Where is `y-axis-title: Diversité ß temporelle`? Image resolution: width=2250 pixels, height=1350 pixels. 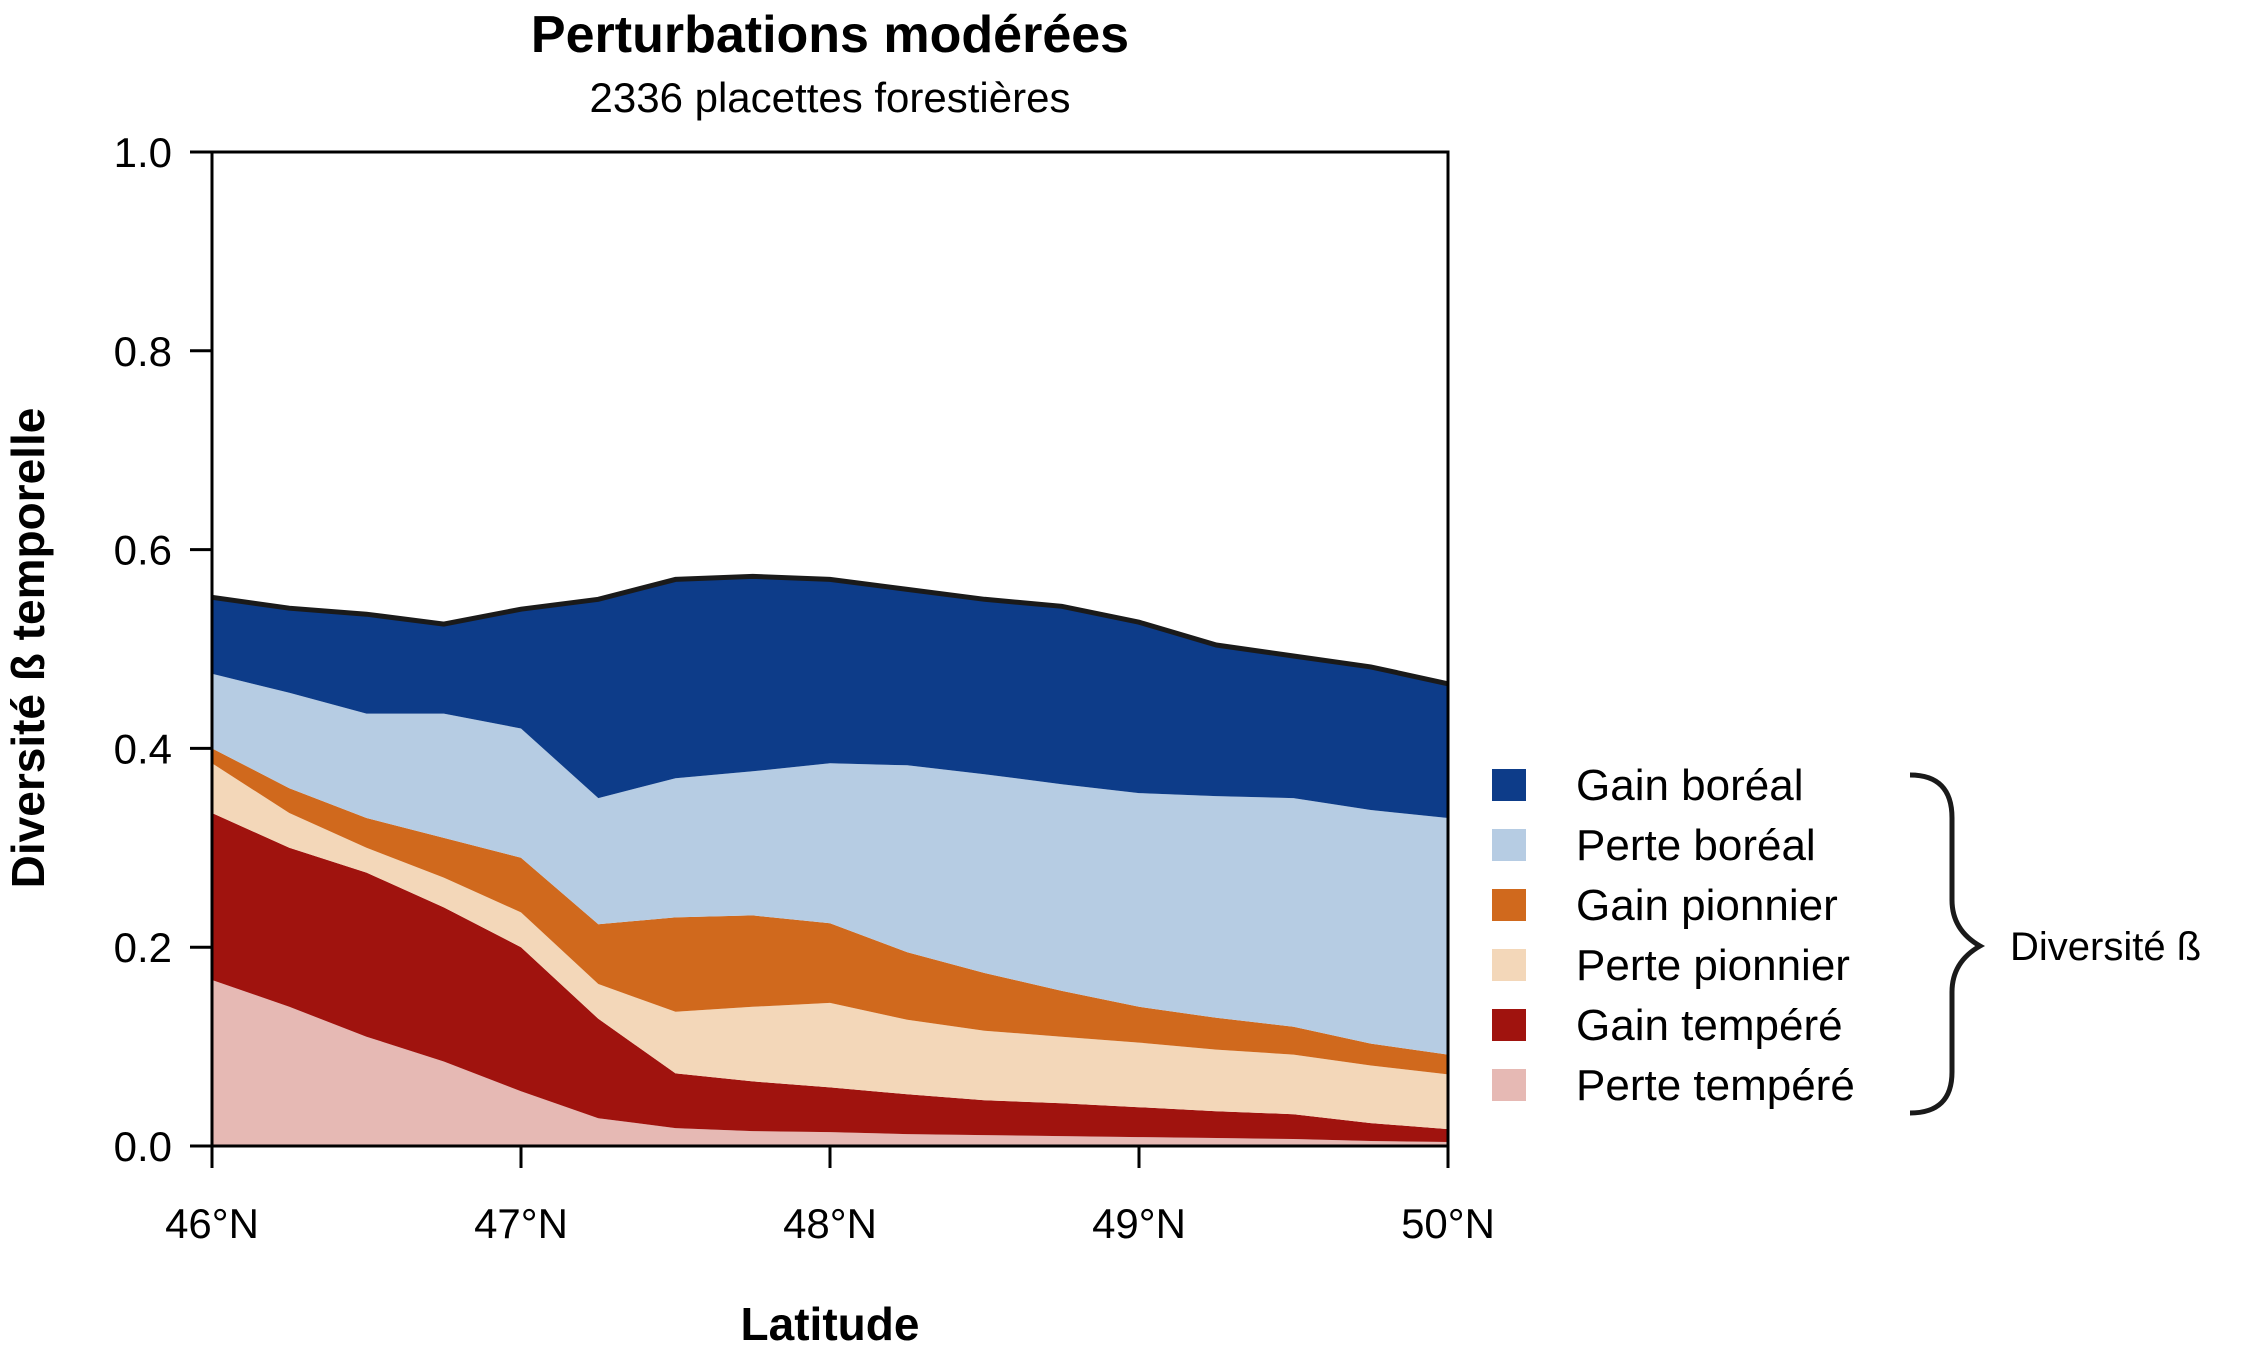 y-axis-title: Diversité ß temporelle is located at coordinates (28, 648).